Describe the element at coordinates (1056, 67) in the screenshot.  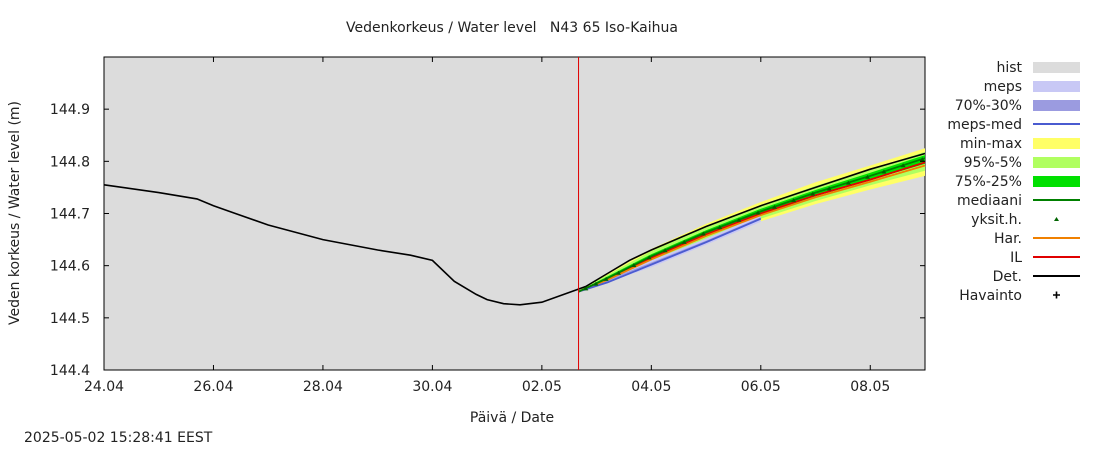
I see `legend-swatch-hist` at that location.